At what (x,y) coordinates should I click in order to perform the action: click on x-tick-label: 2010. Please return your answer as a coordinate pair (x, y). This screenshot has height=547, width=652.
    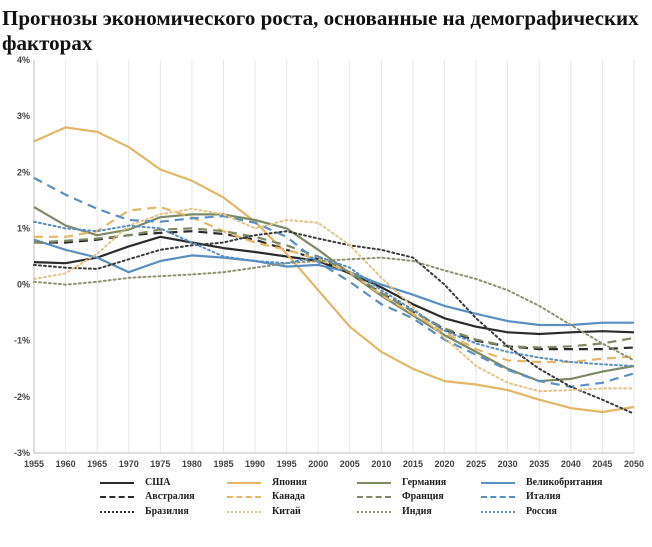
    Looking at the image, I should click on (381, 464).